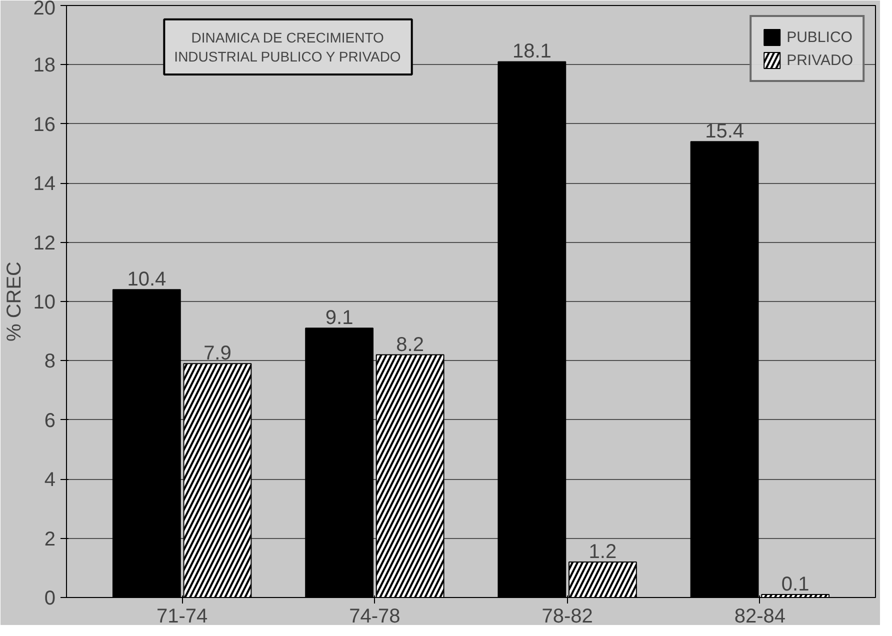 The width and height of the screenshot is (892, 636). Describe the element at coordinates (724, 131) in the screenshot. I see `data-label: 15.4` at that location.